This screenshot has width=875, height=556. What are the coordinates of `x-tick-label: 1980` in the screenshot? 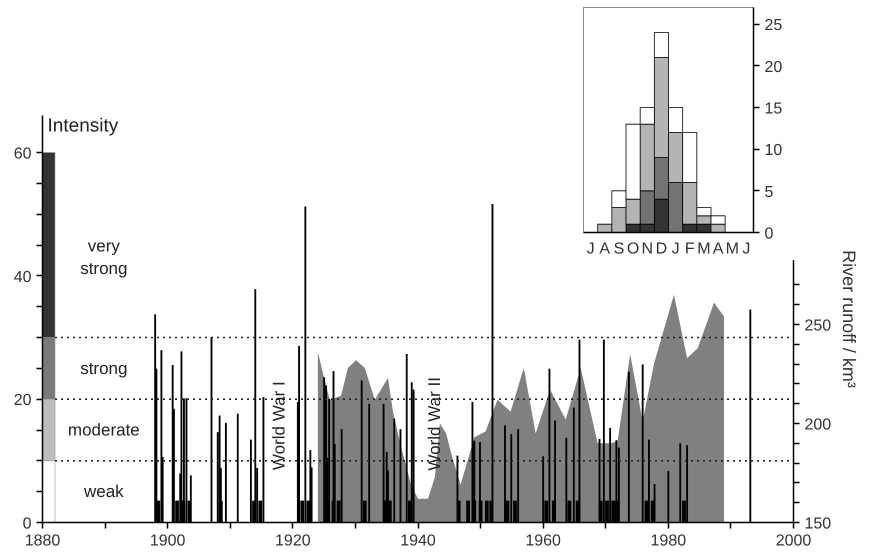 It's located at (668, 541).